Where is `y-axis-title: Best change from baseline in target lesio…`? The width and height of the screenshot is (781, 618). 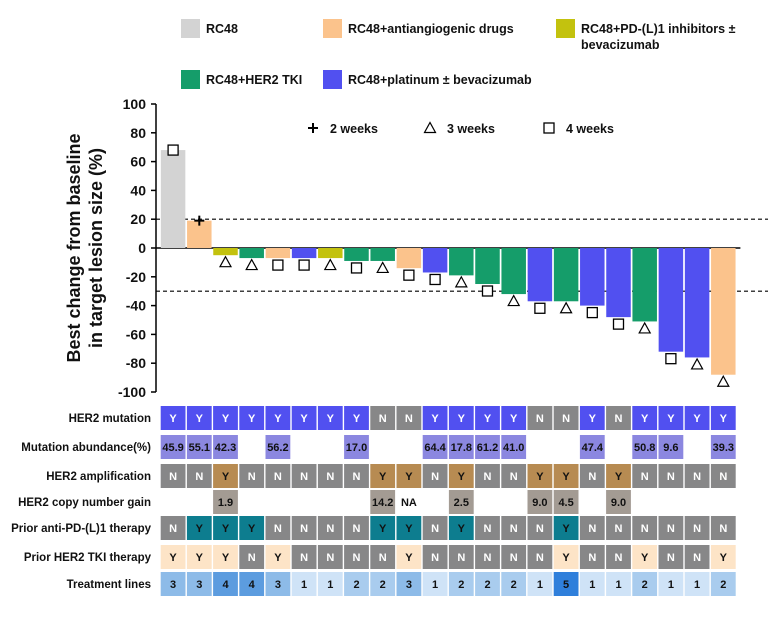 y-axis-title: Best change from baseline in target lesio… is located at coordinates (85, 247).